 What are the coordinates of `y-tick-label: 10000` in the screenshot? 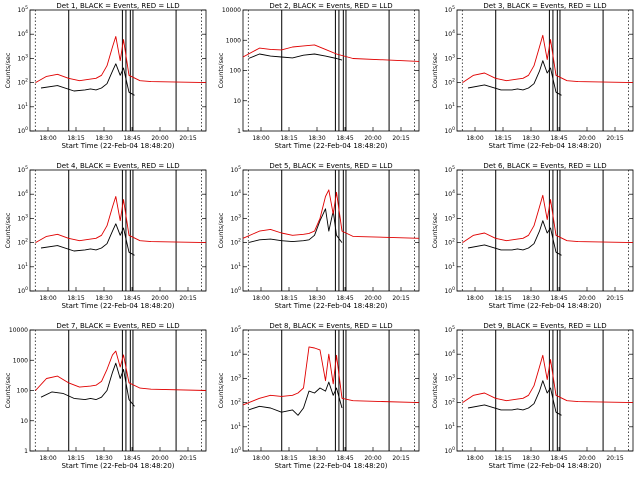 It's located at (231, 10).